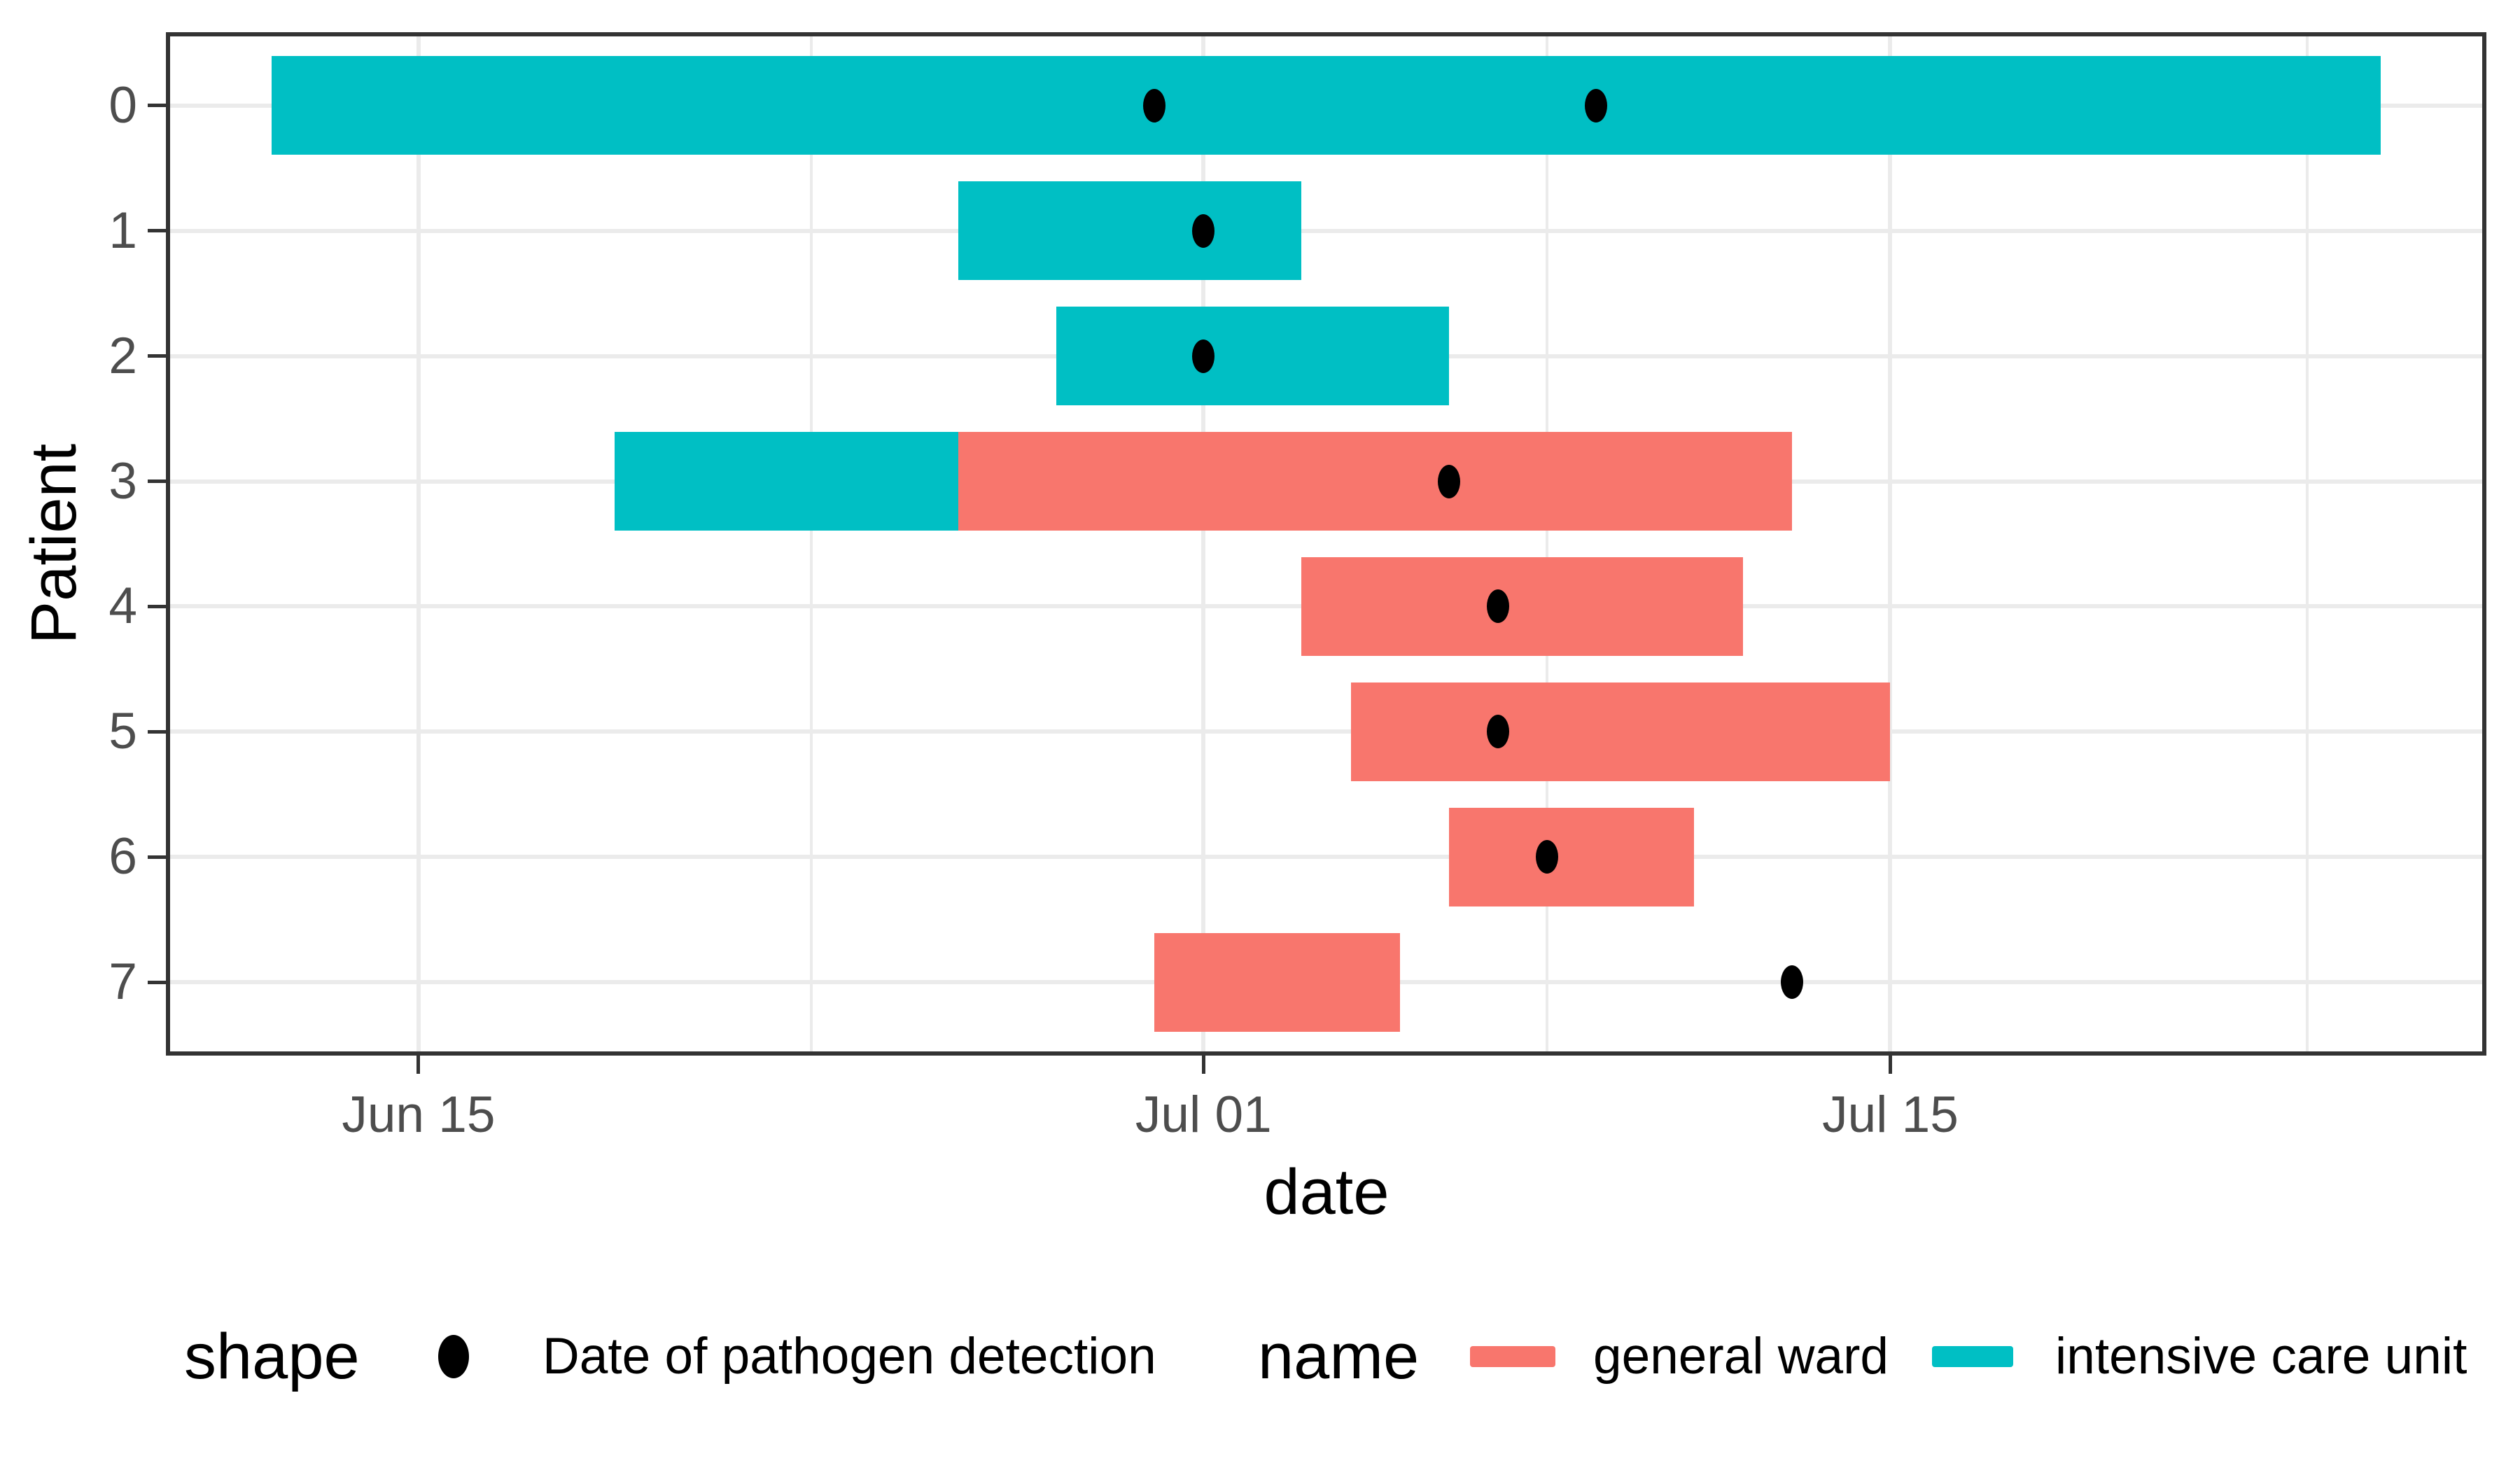 Image resolution: width=2520 pixels, height=1470 pixels. Describe the element at coordinates (122, 355) in the screenshot. I see `y-tick-label: 2` at that location.